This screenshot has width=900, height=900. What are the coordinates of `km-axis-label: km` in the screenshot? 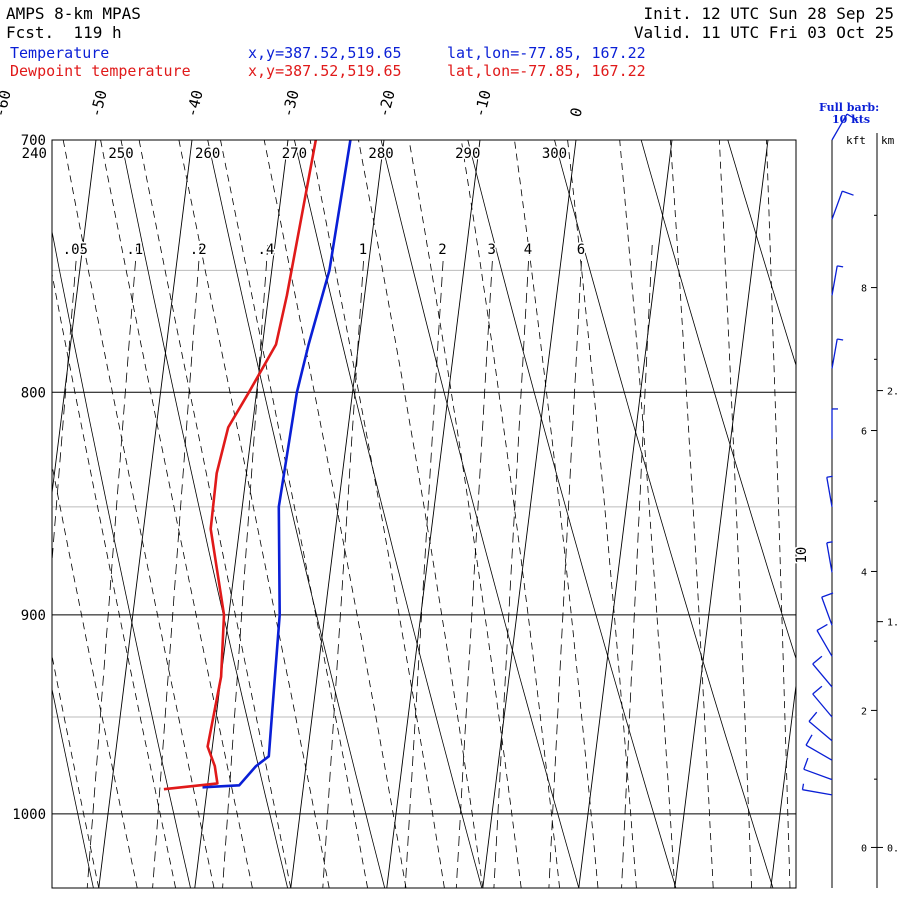 It's located at (888, 140).